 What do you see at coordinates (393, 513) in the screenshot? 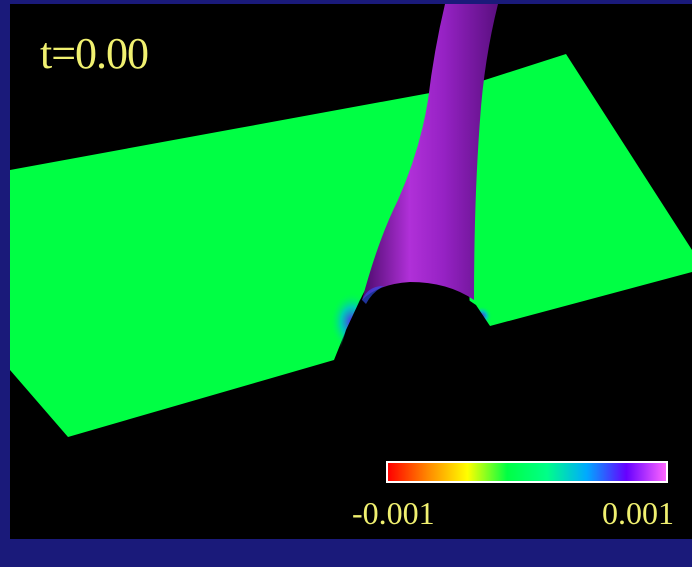
I see `colorbar-min-label: -0.001` at bounding box center [393, 513].